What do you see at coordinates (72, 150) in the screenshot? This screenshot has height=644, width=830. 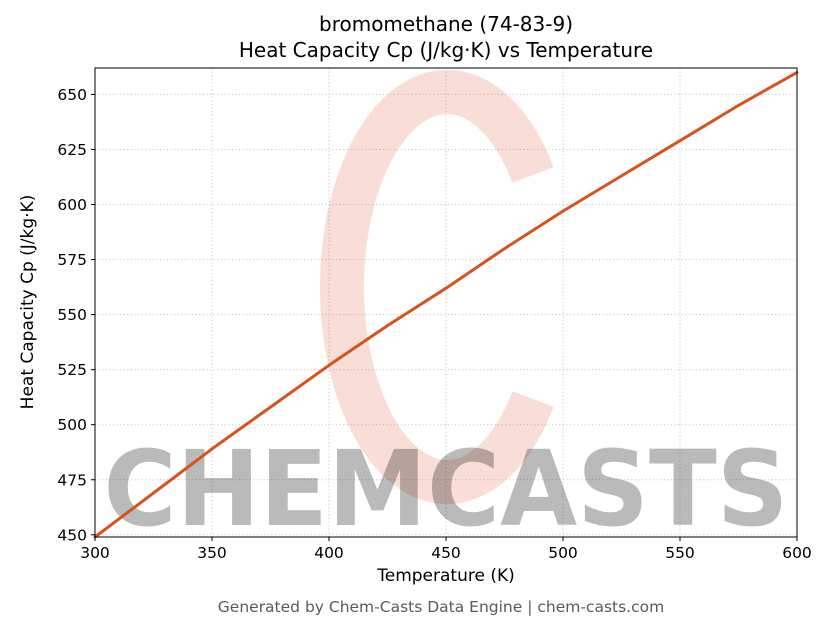 I see `y-tick-label: 625` at bounding box center [72, 150].